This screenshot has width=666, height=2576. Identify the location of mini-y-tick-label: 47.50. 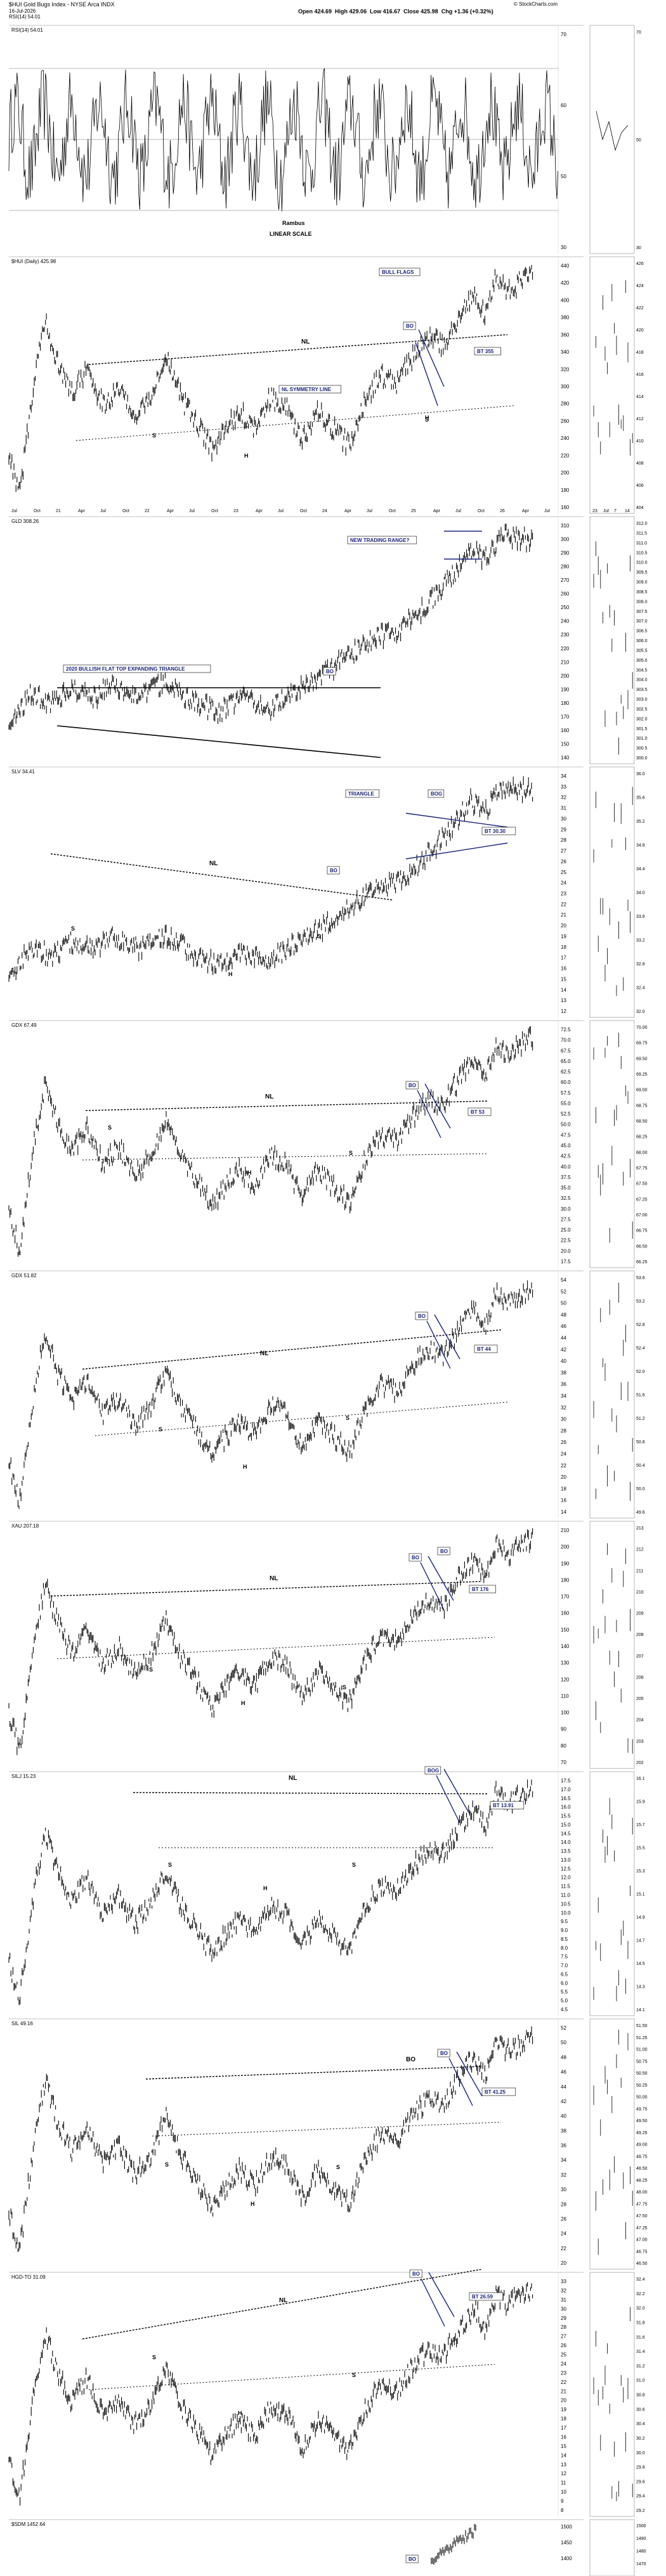
(642, 2216).